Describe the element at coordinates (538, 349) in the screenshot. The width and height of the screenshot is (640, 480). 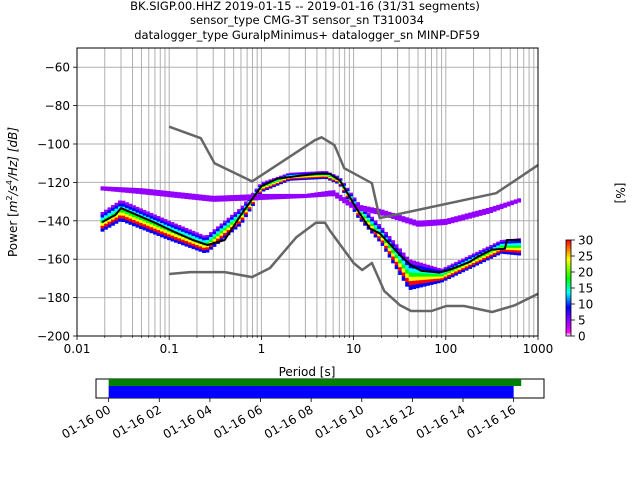
I see `x-tick-label: 1000` at that location.